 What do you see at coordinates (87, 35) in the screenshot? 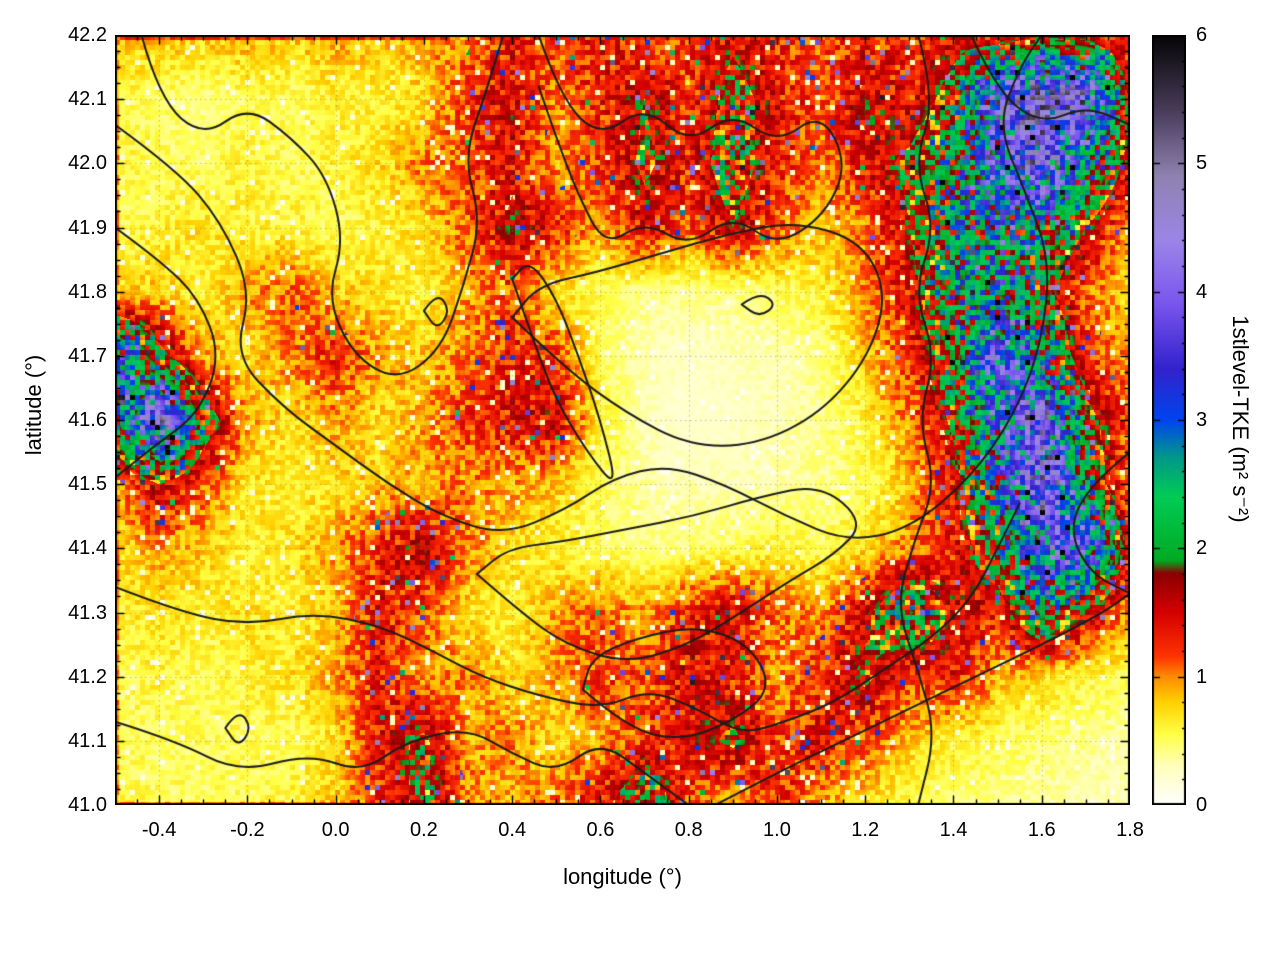
I see `y-tick-label: 42.2` at bounding box center [87, 35].